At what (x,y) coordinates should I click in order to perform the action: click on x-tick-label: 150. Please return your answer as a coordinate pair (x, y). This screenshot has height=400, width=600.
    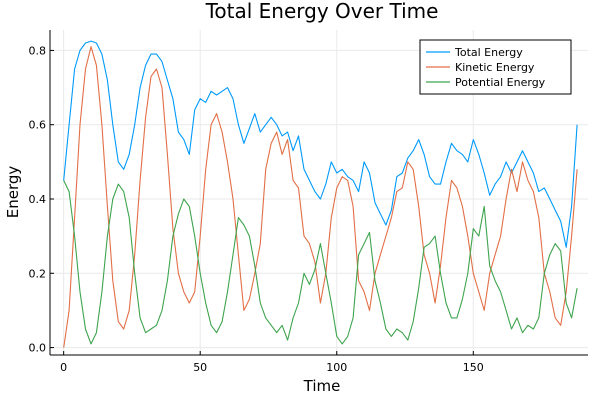
    Looking at the image, I should click on (473, 367).